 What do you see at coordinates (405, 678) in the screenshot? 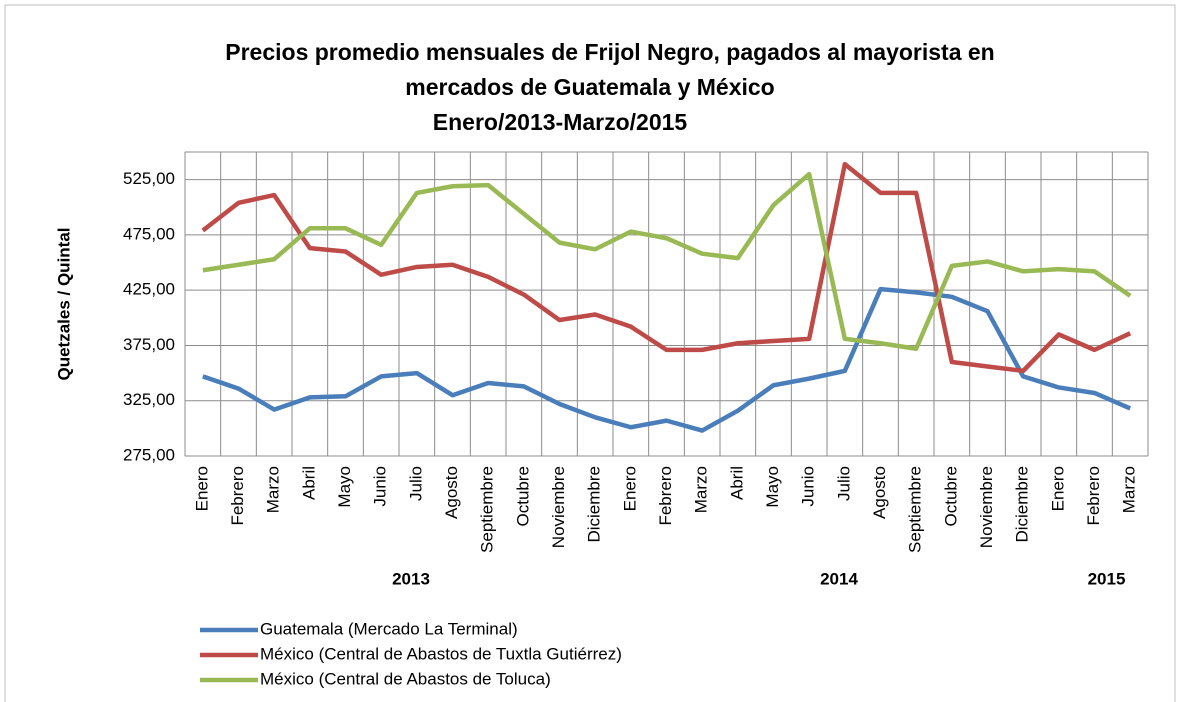
I see `legend-label: México (Central de Abastos de Toluca)` at bounding box center [405, 678].